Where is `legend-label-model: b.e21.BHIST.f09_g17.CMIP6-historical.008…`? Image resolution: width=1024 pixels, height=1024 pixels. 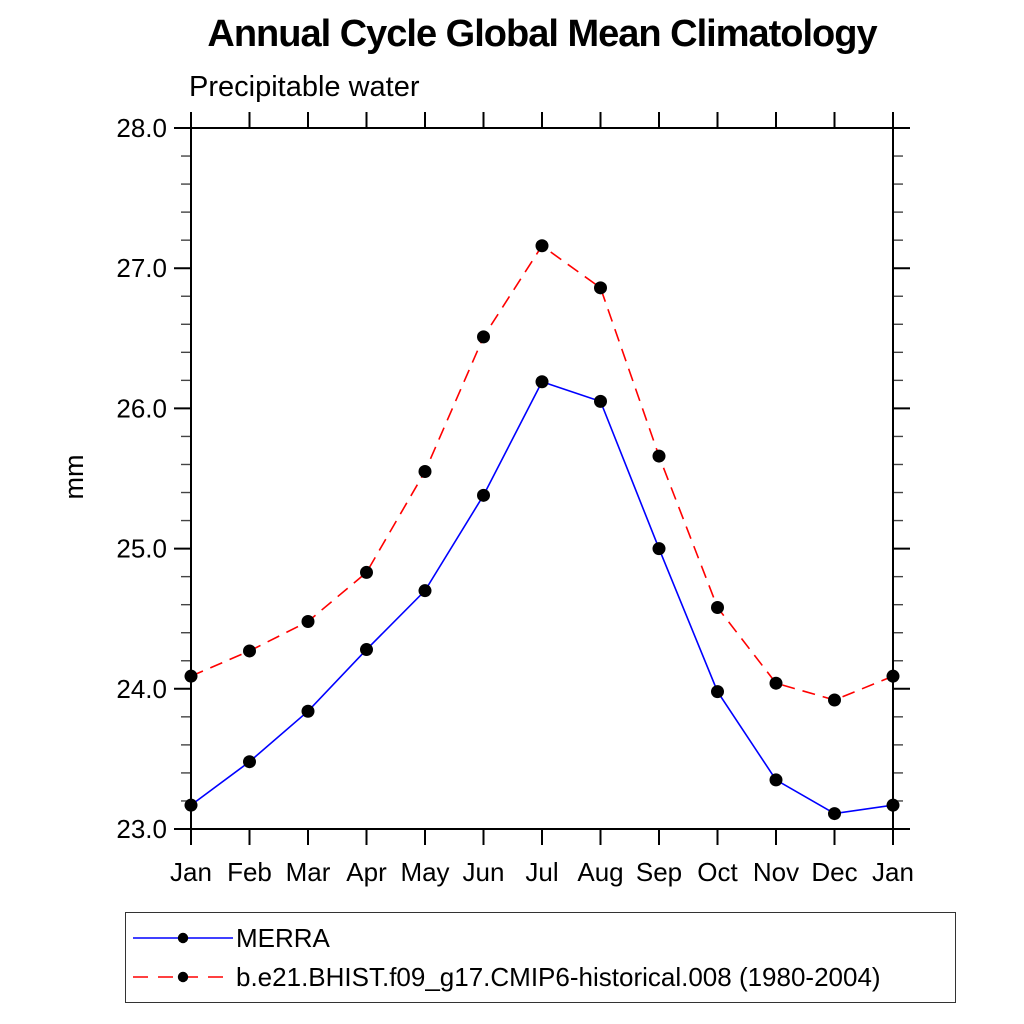
legend-label-model: b.e21.BHIST.f09_g17.CMIP6-historical.008… is located at coordinates (558, 977).